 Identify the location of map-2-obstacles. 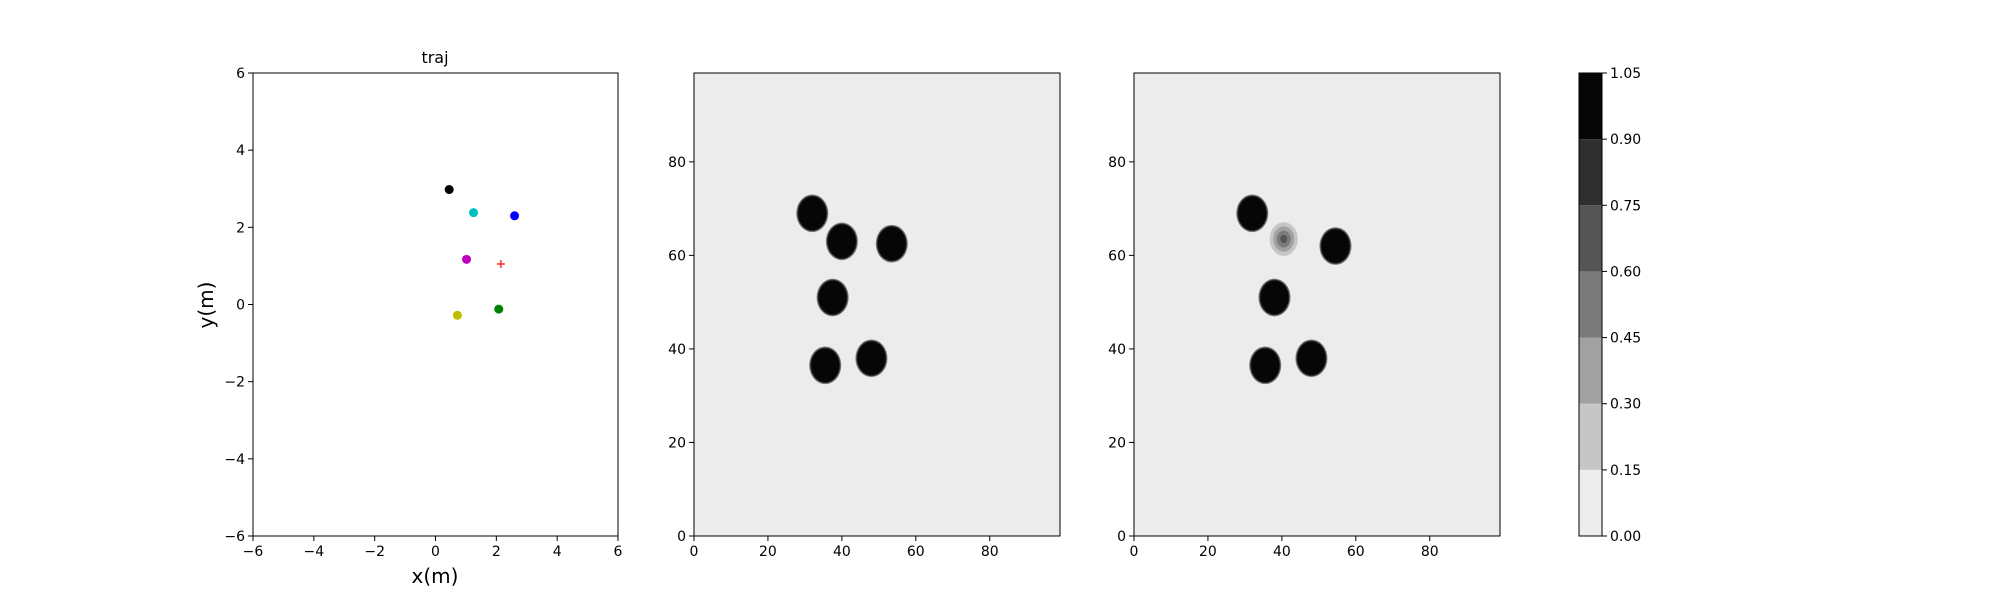
(1294, 289).